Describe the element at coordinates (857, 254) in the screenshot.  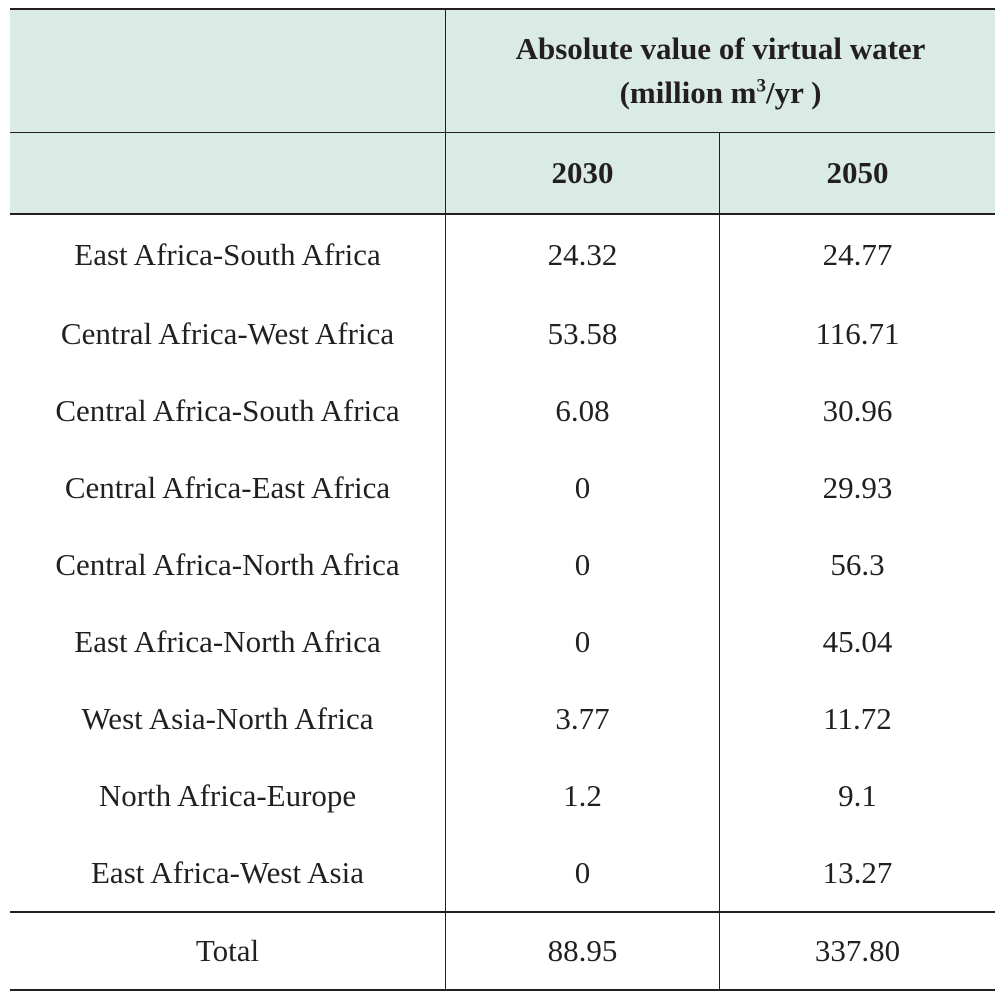
I see `value-2050: 24.77` at that location.